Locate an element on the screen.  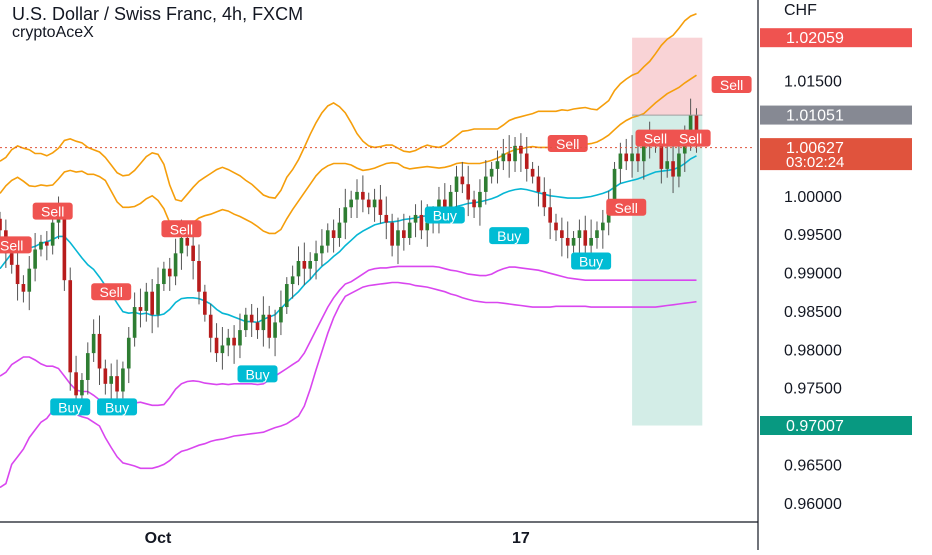
axis-price-label-box is located at coordinates (836, 154).